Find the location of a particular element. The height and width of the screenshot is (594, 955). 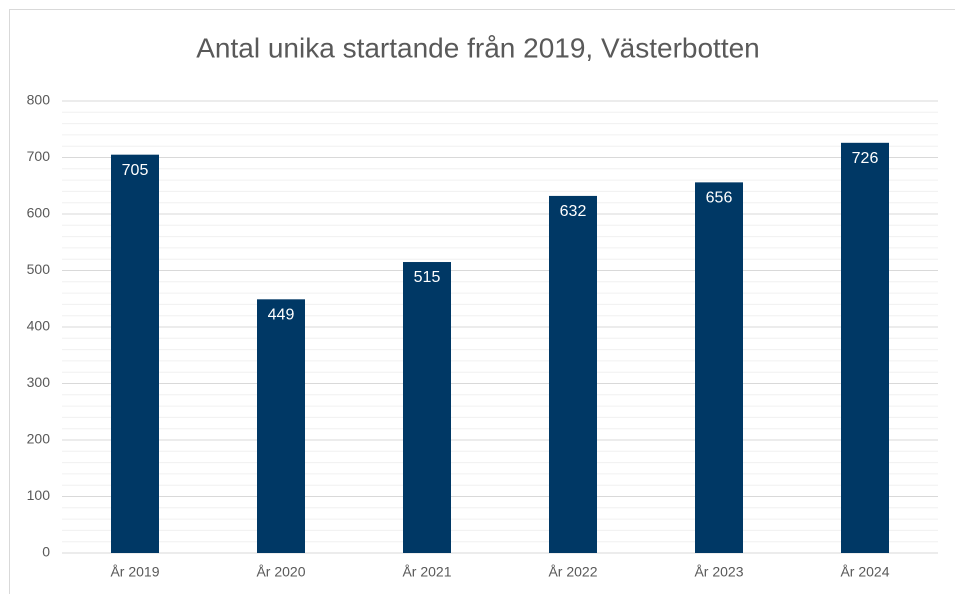

data-label: 726 is located at coordinates (865, 158).